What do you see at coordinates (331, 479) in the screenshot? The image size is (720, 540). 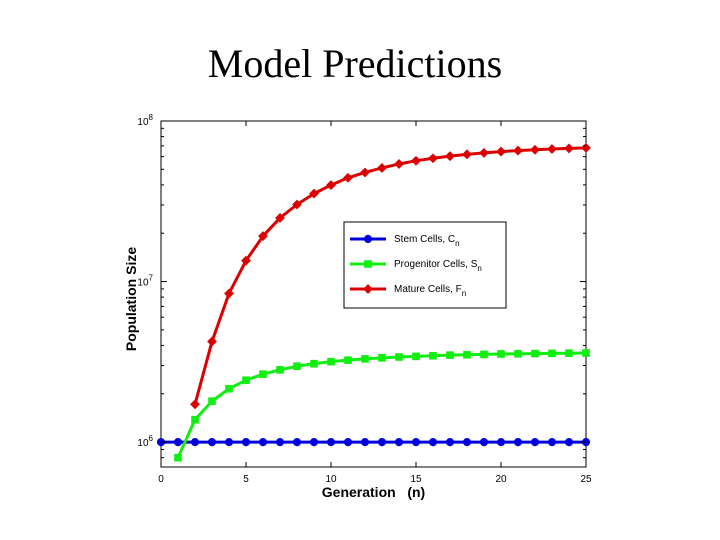 I see `x-tick-label: 10` at bounding box center [331, 479].